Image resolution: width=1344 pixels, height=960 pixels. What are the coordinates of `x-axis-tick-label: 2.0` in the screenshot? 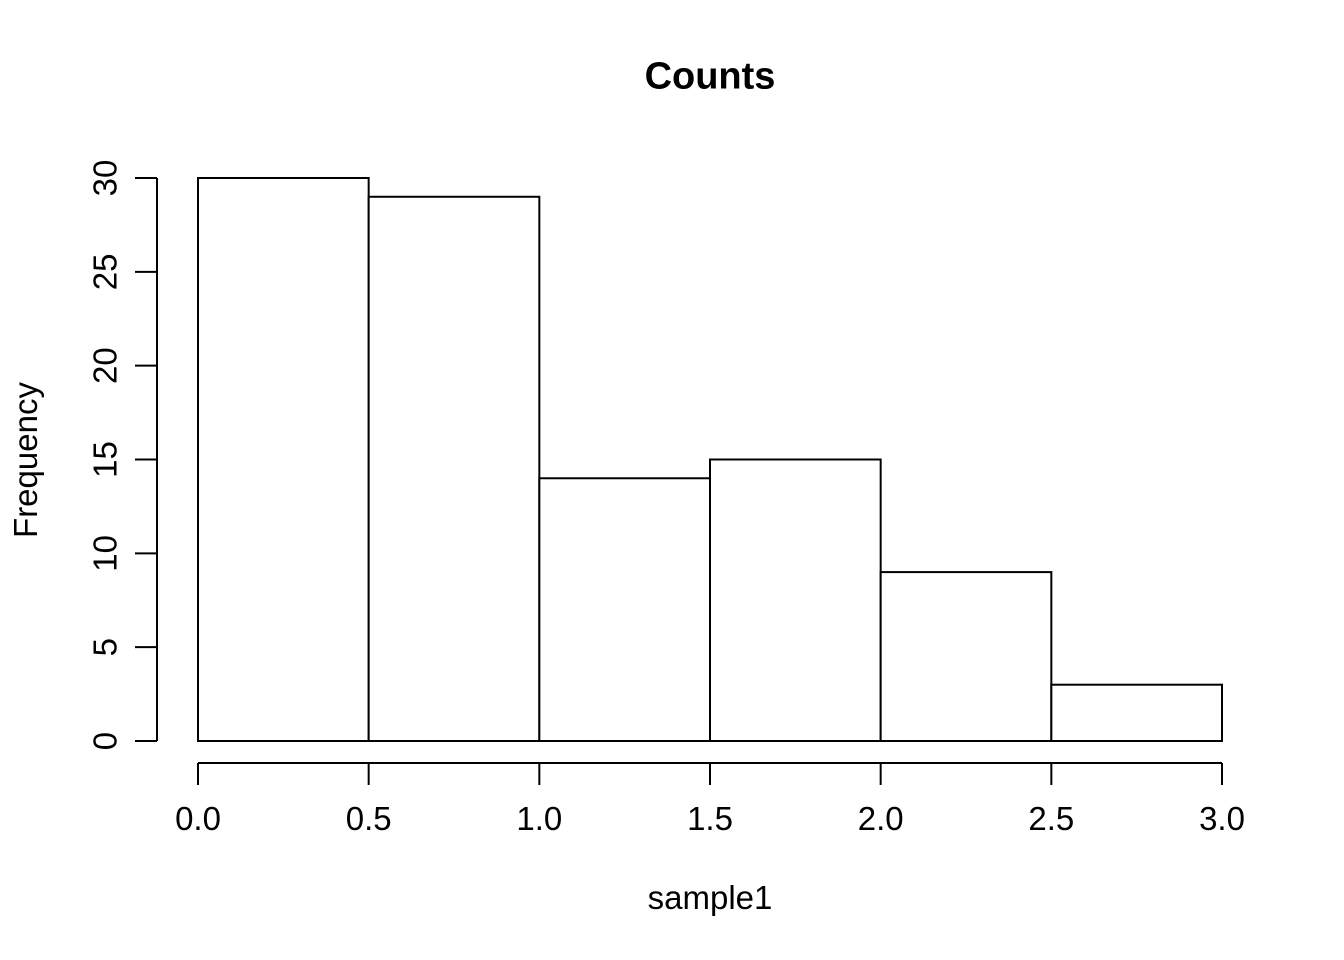 It's located at (881, 818).